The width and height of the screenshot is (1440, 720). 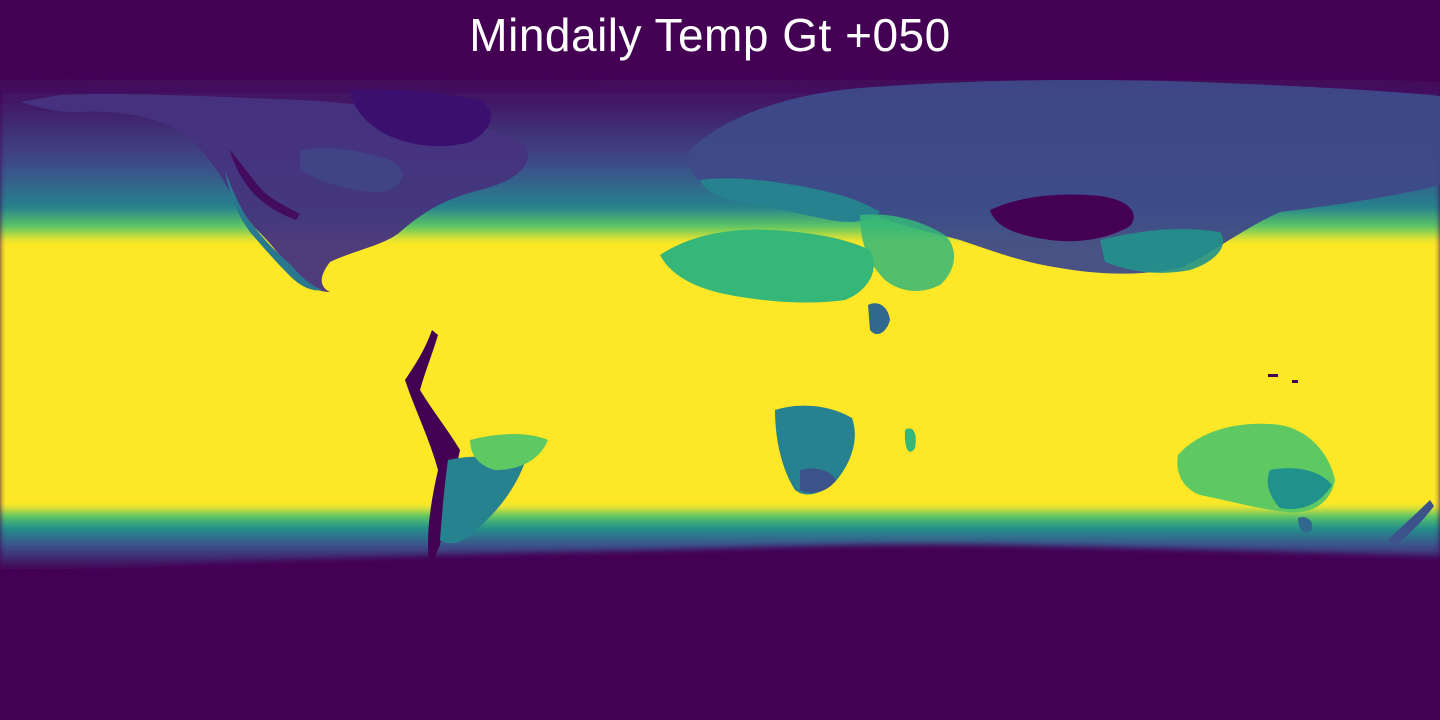 What do you see at coordinates (767, 266) in the screenshot?
I see `sahara` at bounding box center [767, 266].